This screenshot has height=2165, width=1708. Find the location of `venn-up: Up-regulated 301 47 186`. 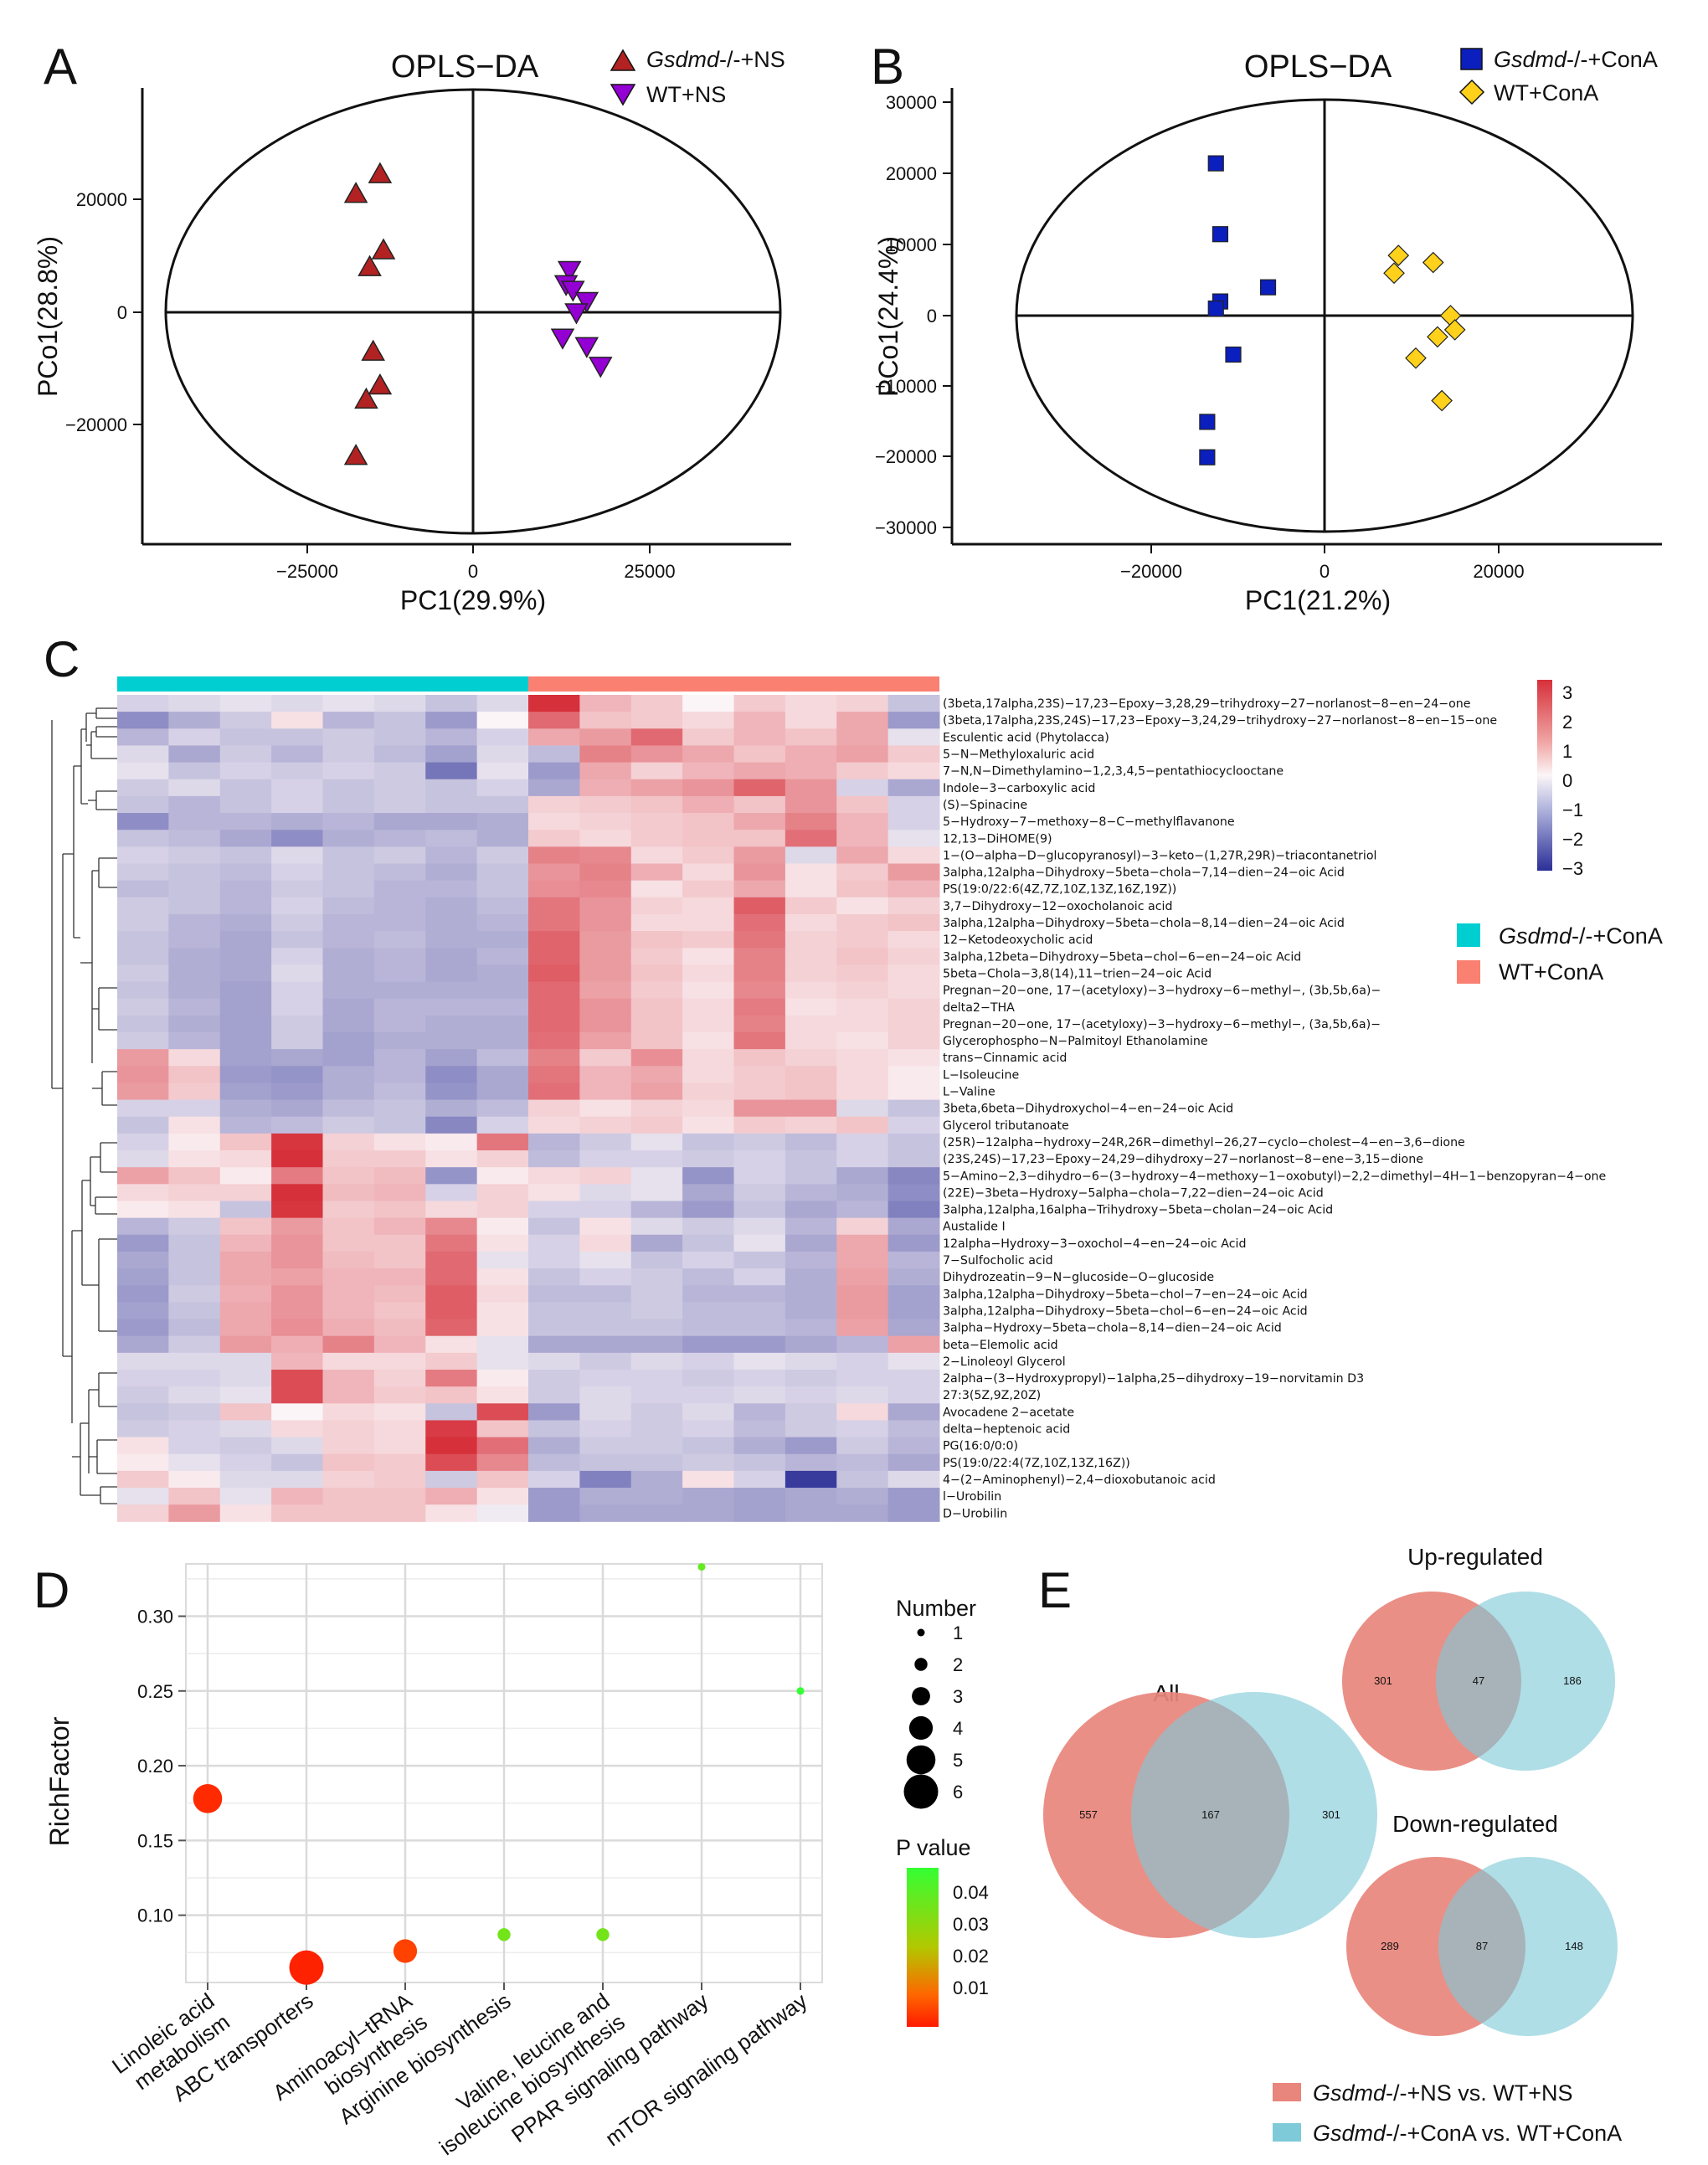

venn-up: Up-regulated 301 47 186 is located at coordinates (1479, 1657).